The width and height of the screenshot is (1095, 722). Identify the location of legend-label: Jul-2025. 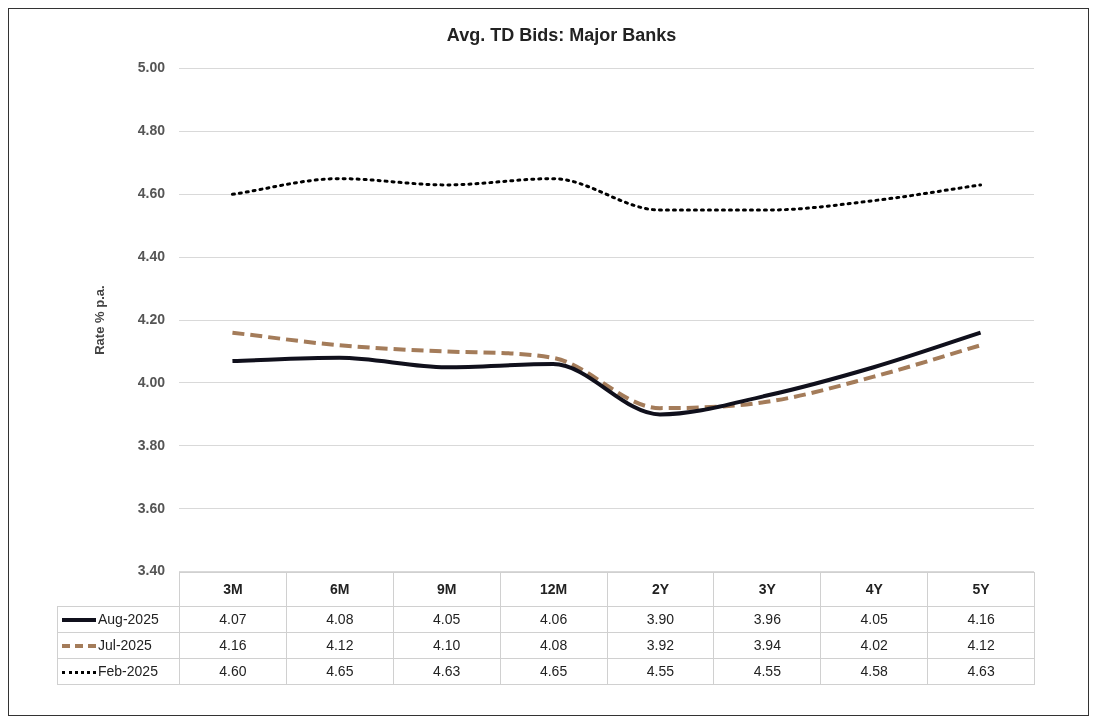
(125, 645).